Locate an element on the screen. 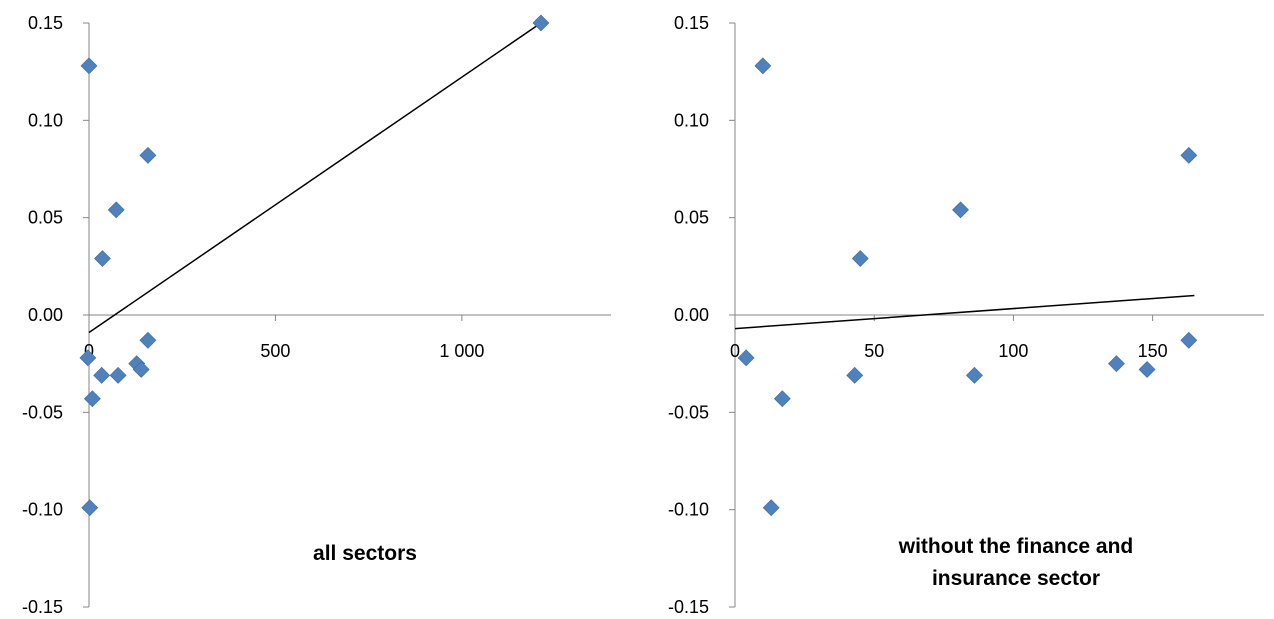 The height and width of the screenshot is (619, 1274). x-tick-label: 0 is located at coordinates (735, 351).